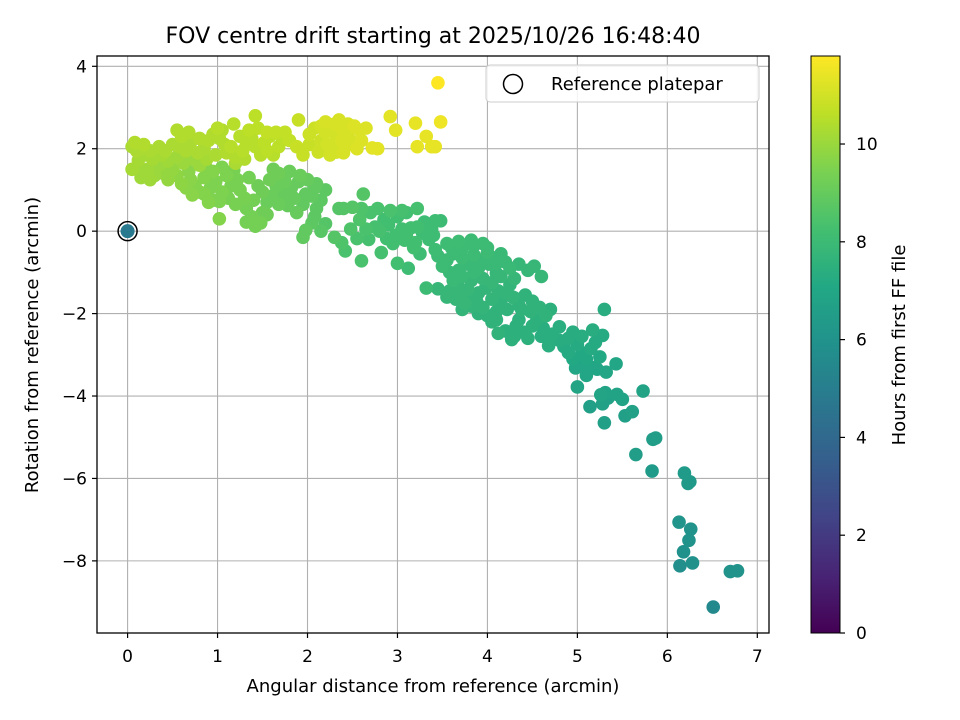 The image size is (960, 720). Describe the element at coordinates (487, 657) in the screenshot. I see `x-tick-label: 4` at that location.